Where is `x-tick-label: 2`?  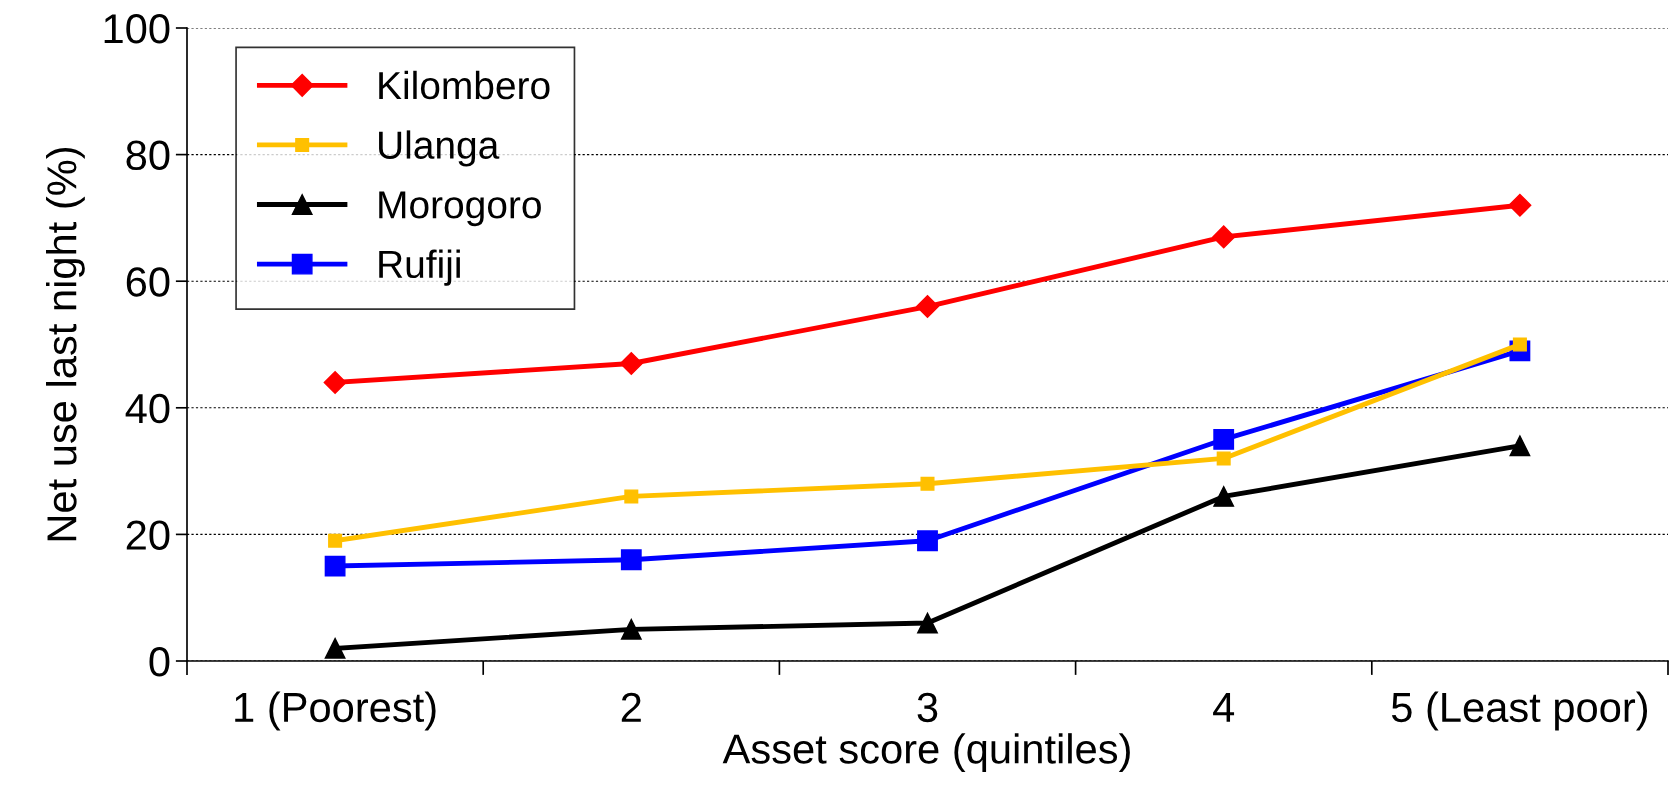
x-tick-label: 2 is located at coordinates (631, 707).